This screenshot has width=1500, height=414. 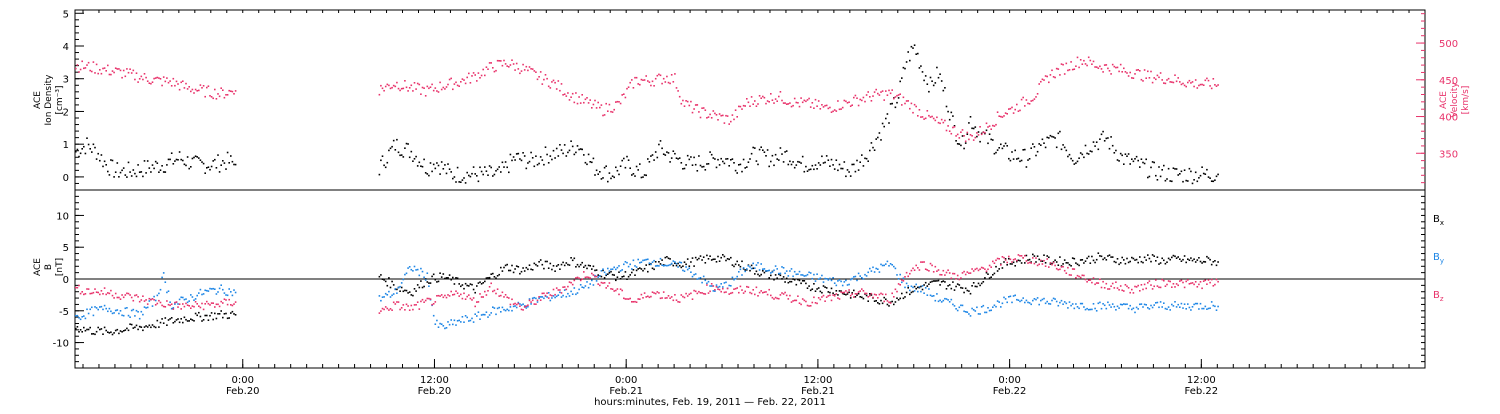 I want to click on legend-bx: Bx, so click(x=1438, y=220).